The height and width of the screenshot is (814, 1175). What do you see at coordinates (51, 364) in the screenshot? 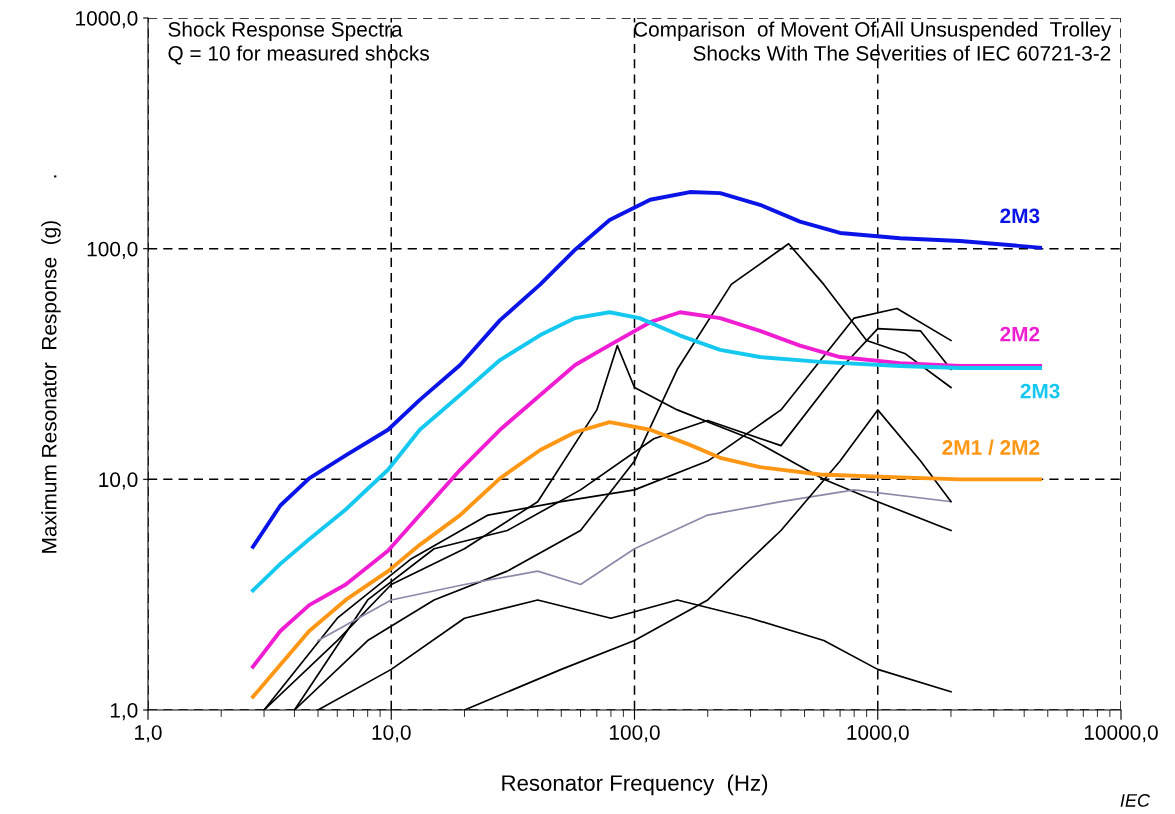
I see `y-axis-title: Maximum Resonator Response (g) .` at bounding box center [51, 364].